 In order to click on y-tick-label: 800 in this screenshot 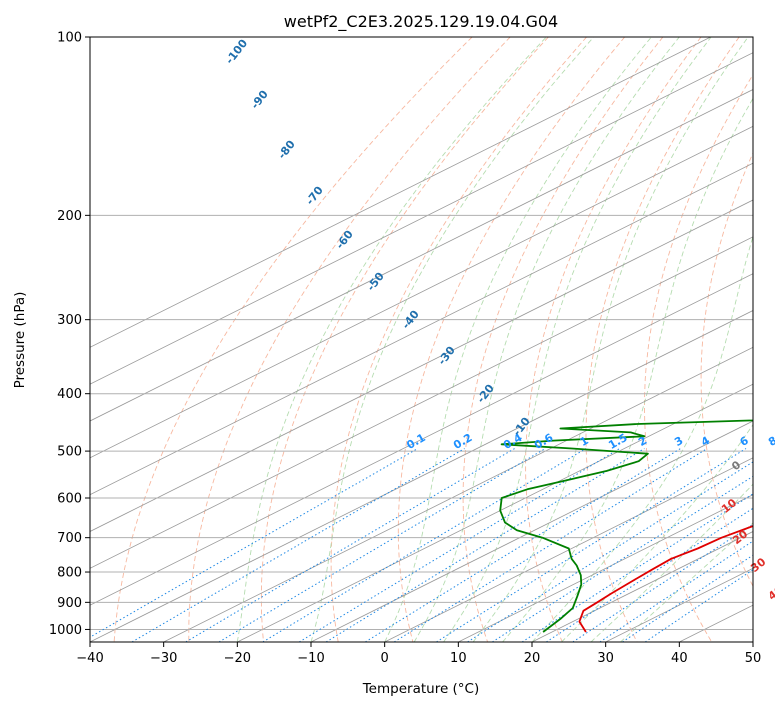, I will do `click(69, 573)`.